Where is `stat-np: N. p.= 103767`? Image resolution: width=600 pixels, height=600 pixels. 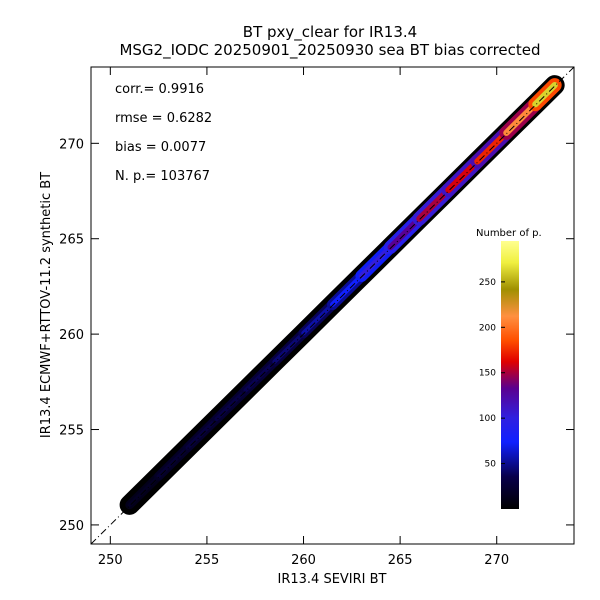 stat-np: N. p.= 103767 is located at coordinates (162, 176).